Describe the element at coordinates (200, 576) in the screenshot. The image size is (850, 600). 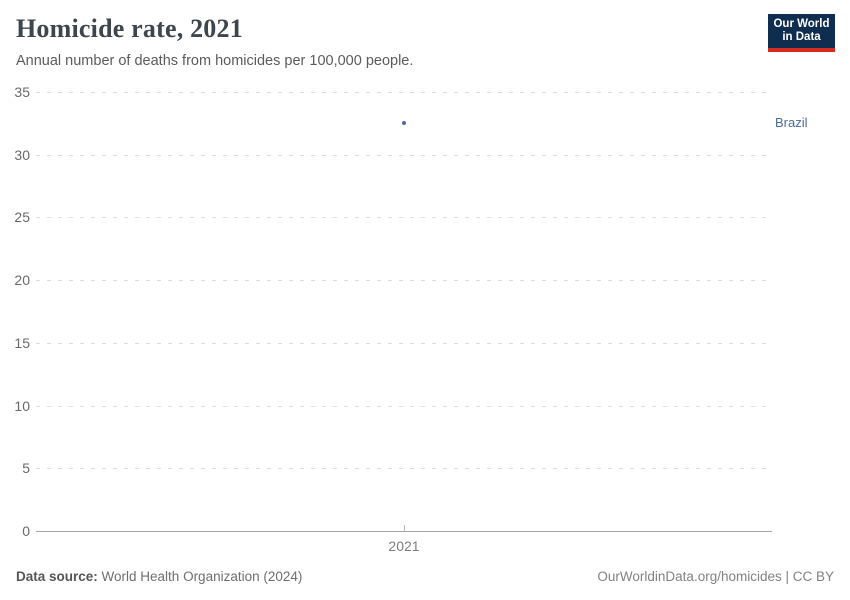
I see `data-source-value: World Health Organization (2024)` at that location.